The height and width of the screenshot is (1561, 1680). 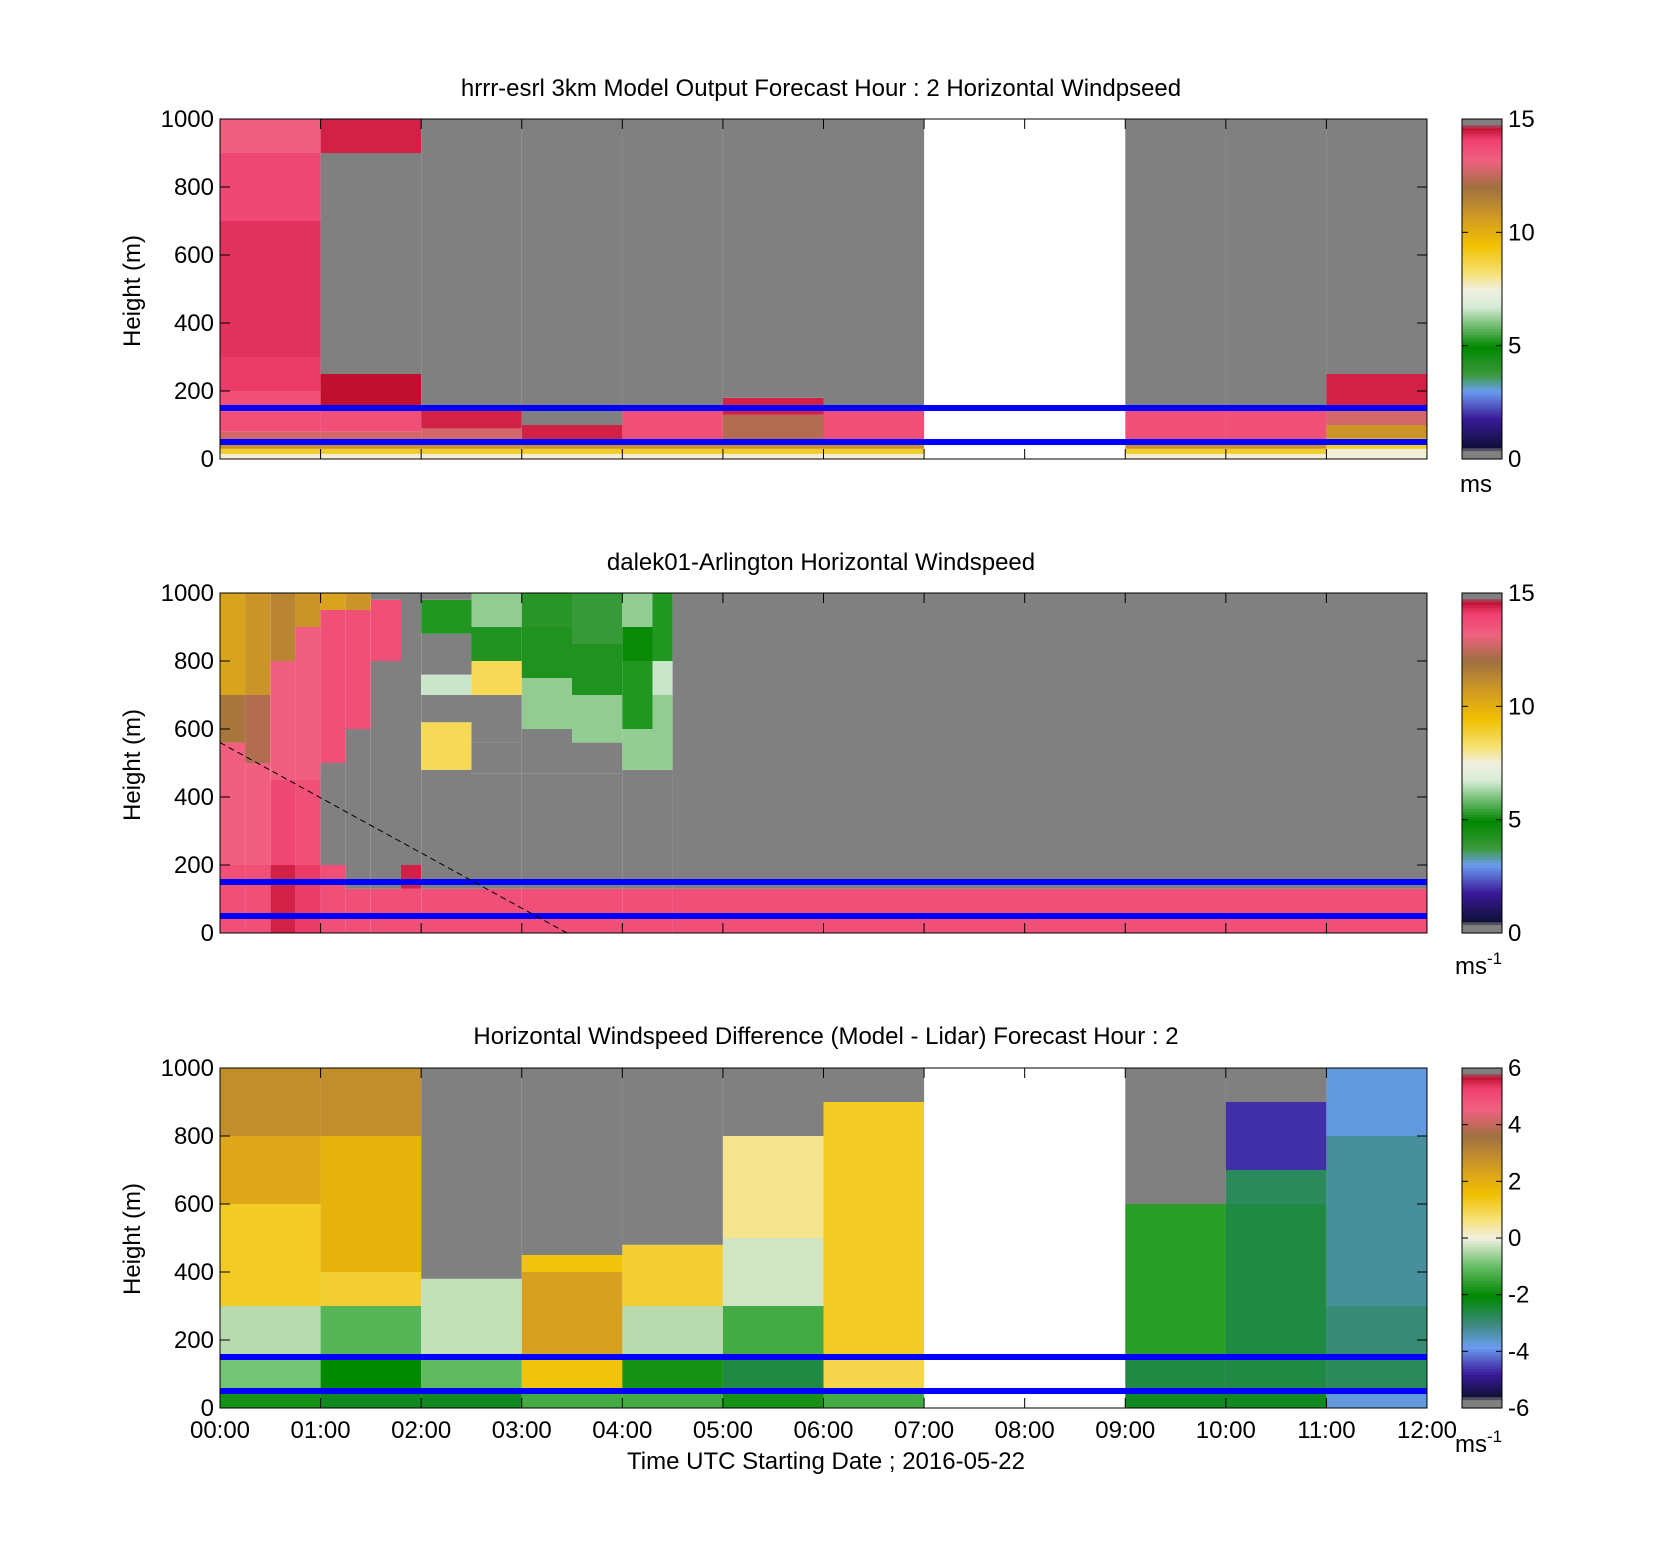 I want to click on x-tick-label: 06:00, so click(x=823, y=1430).